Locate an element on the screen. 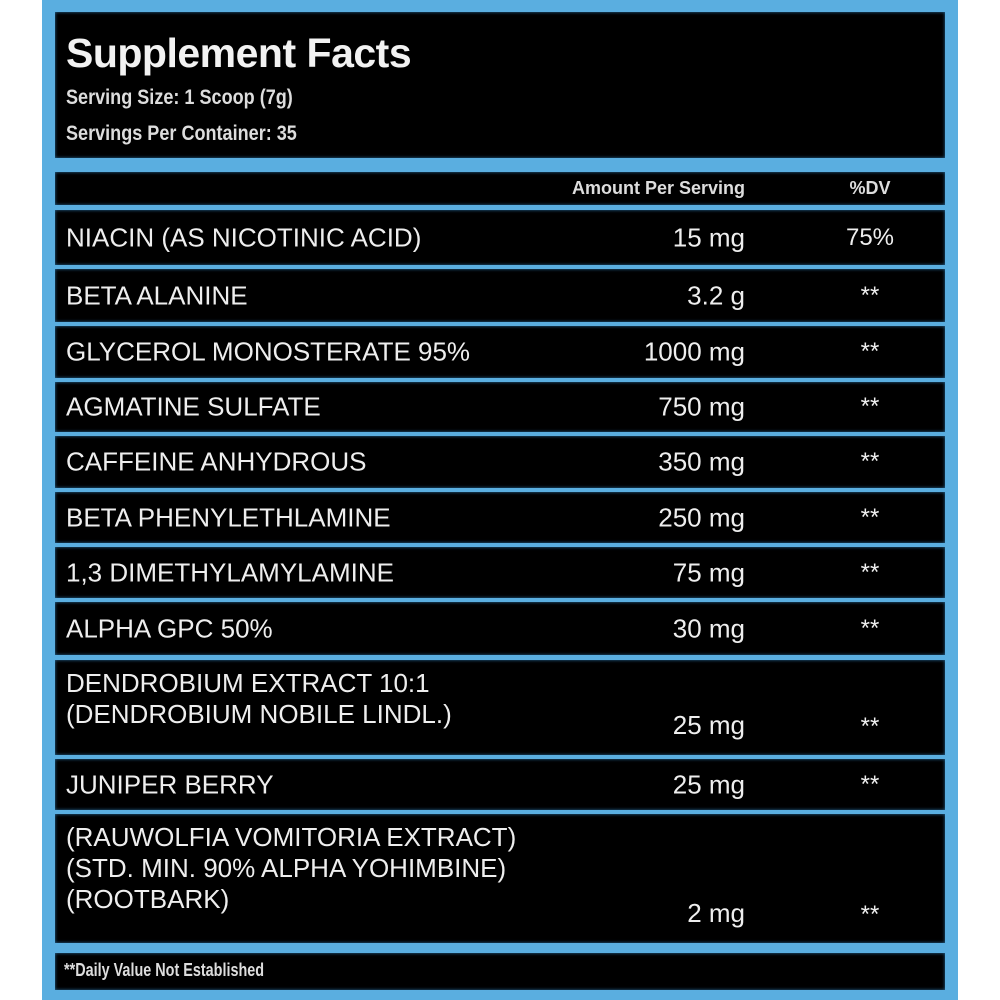 The height and width of the screenshot is (1000, 1000). ingredient-name: NIACIN (AS NICOTINIC ACID) is located at coordinates (244, 237).